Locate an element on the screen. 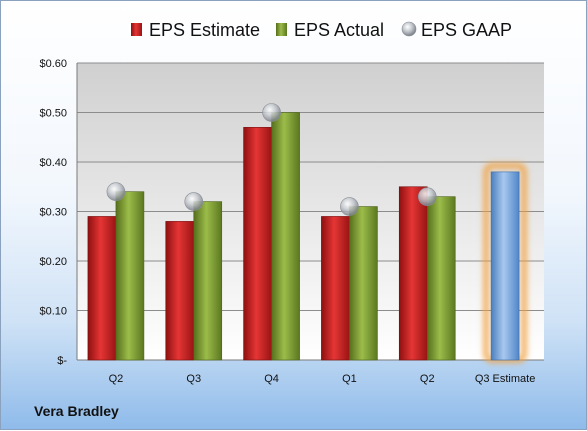 Image resolution: width=587 pixels, height=431 pixels. x-axis: Q2 Q3 Q4 Q1 Q2 Q3 Estimate is located at coordinates (322, 379).